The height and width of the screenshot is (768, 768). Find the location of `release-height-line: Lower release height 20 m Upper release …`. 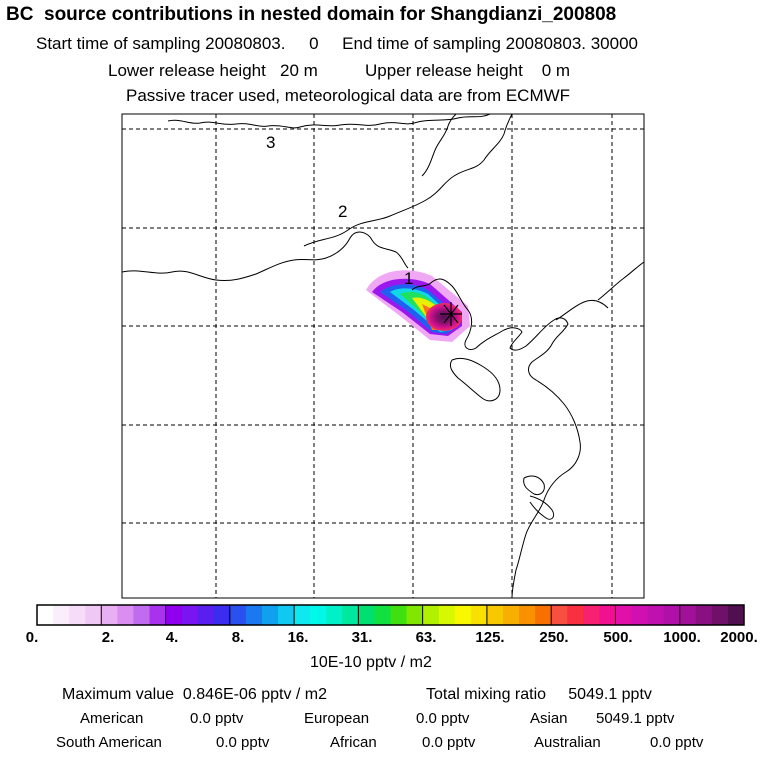

release-height-line: Lower release height 20 m Upper release … is located at coordinates (339, 70).